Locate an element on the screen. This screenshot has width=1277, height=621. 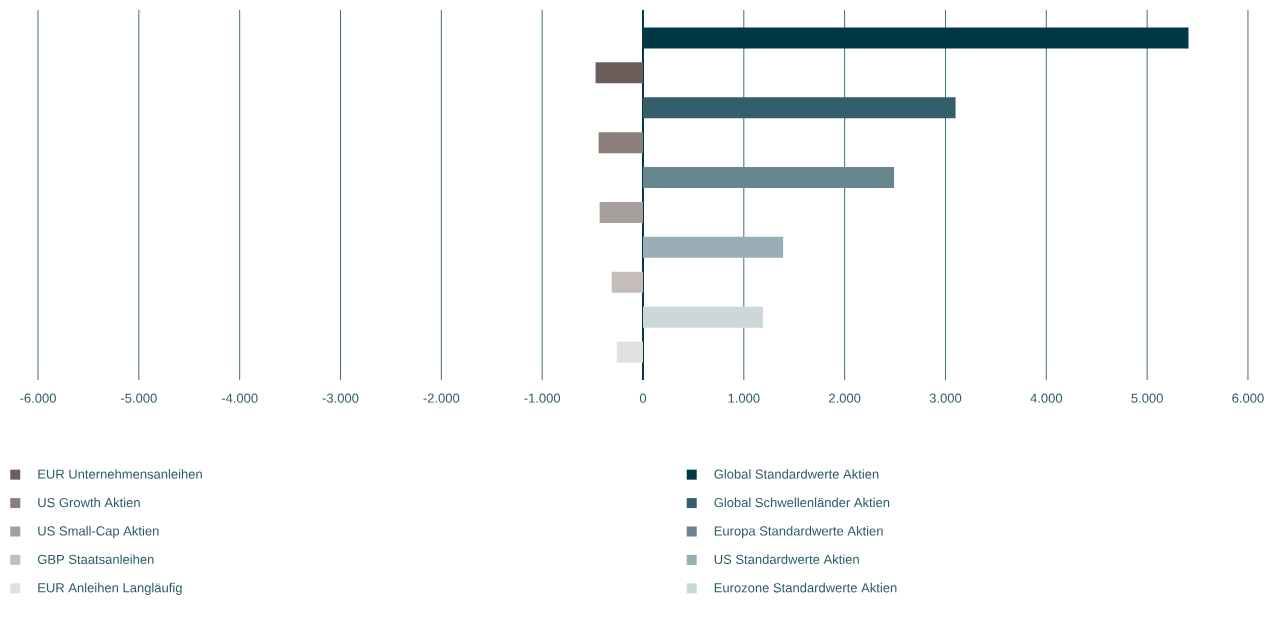
x-tick-label: -3.000 is located at coordinates (340, 398).